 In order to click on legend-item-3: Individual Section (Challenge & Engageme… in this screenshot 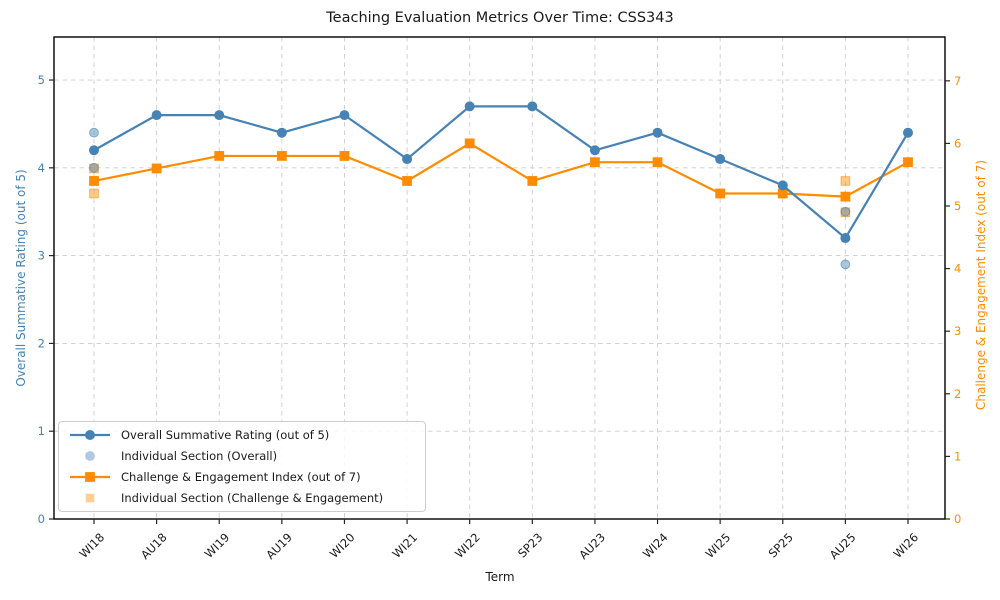, I will do `click(242, 498)`.